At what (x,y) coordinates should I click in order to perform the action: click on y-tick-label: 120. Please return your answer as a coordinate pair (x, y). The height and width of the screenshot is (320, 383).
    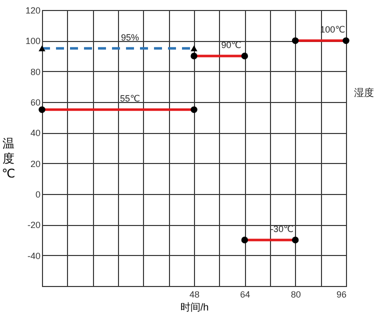
    Looking at the image, I should click on (32, 11).